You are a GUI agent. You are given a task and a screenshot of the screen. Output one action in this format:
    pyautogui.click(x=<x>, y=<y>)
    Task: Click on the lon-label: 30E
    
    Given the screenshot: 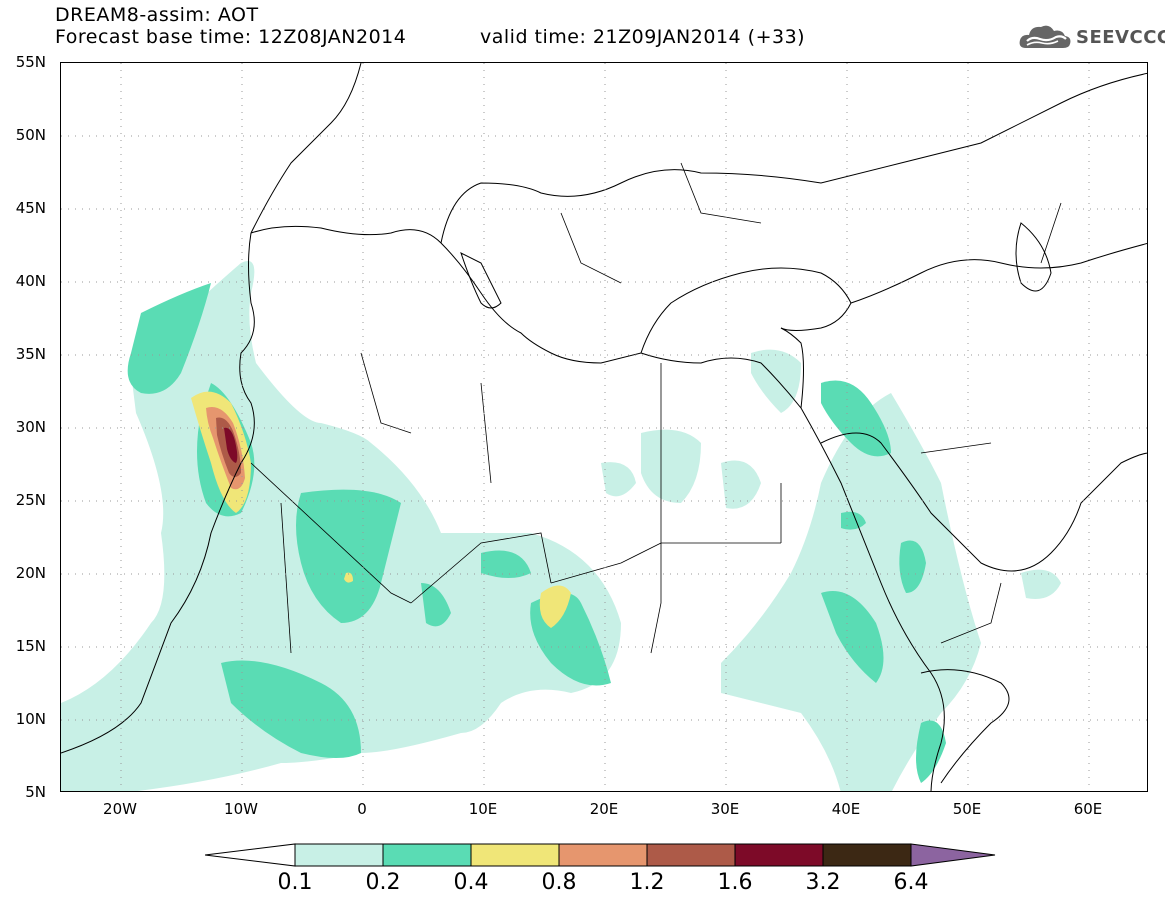 What is the action you would take?
    pyautogui.click(x=725, y=809)
    